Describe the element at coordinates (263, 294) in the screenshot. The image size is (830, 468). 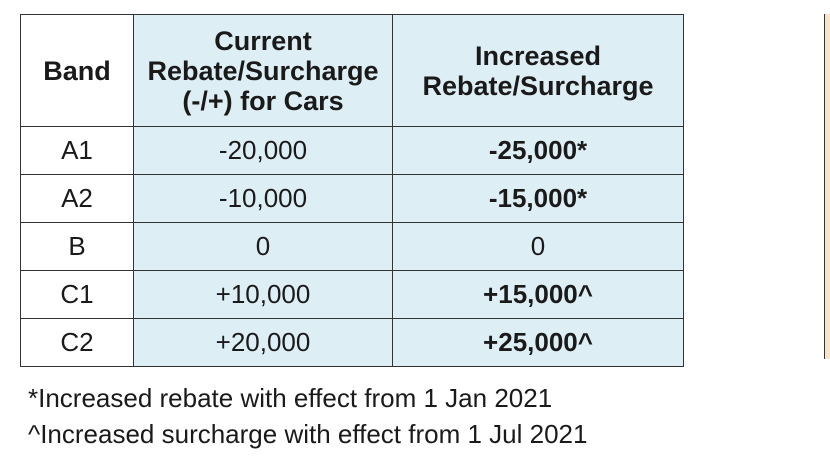
I see `current-value-cell: +10,000` at that location.